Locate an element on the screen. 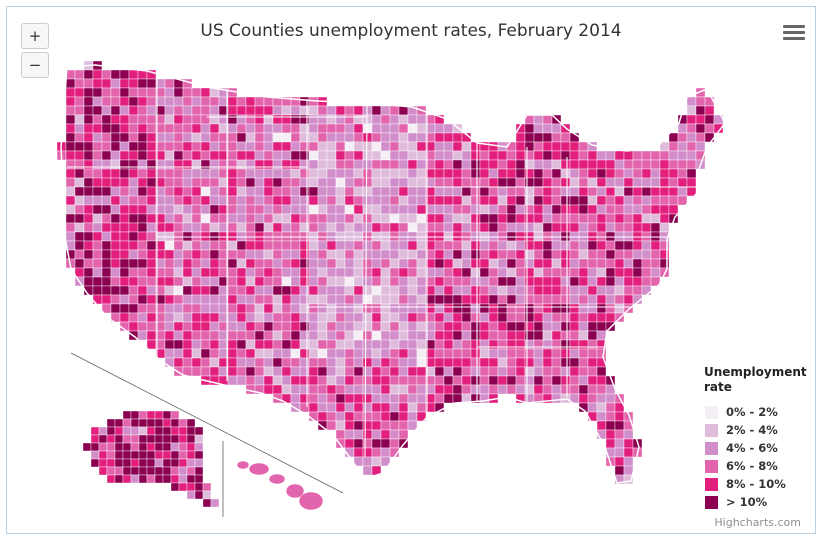 The height and width of the screenshot is (546, 825). zoom-out-button: − is located at coordinates (35, 65).